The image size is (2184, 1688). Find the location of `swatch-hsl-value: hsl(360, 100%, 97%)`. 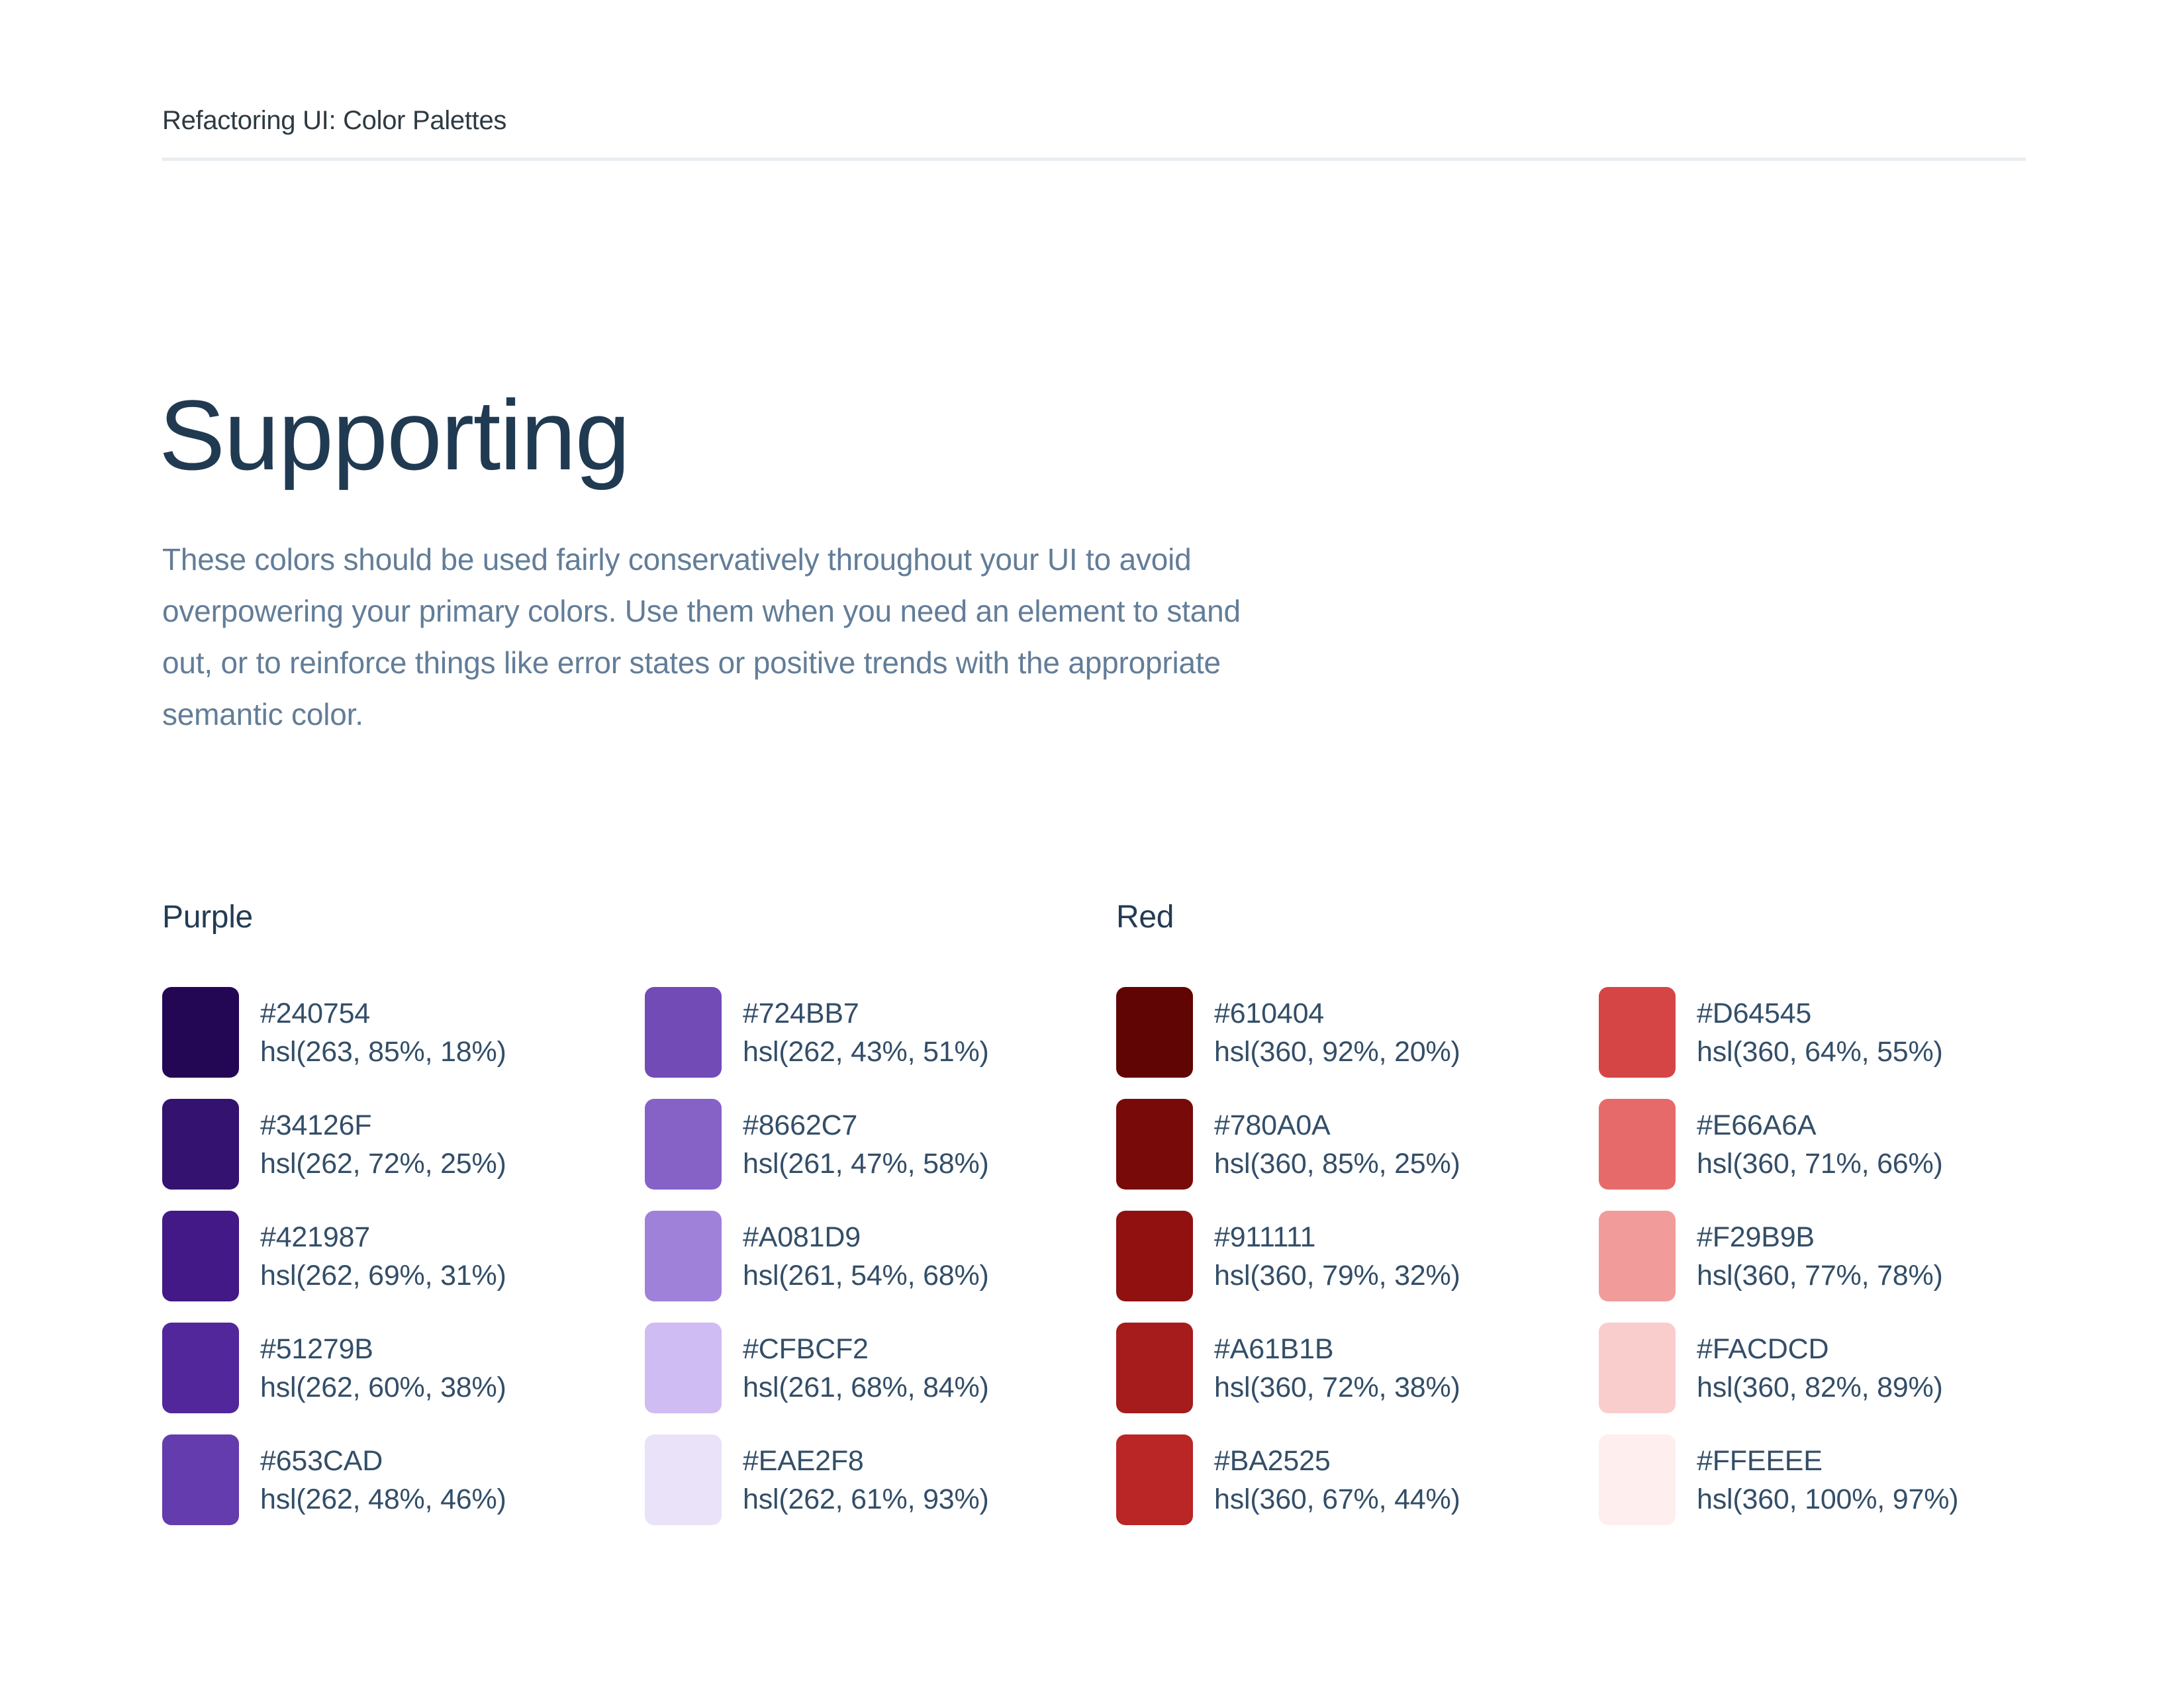

swatch-hsl-value: hsl(360, 100%, 97%) is located at coordinates (1828, 1499).